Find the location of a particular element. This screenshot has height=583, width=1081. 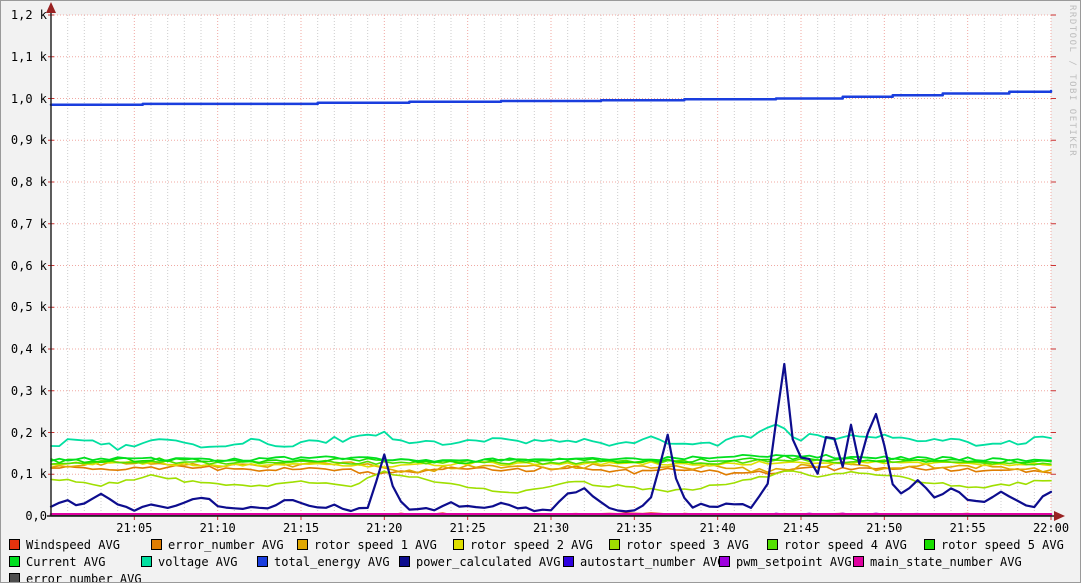

legend-item-rotor-speed-3-avg: rotor speed 3 AVG is located at coordinates (679, 544).